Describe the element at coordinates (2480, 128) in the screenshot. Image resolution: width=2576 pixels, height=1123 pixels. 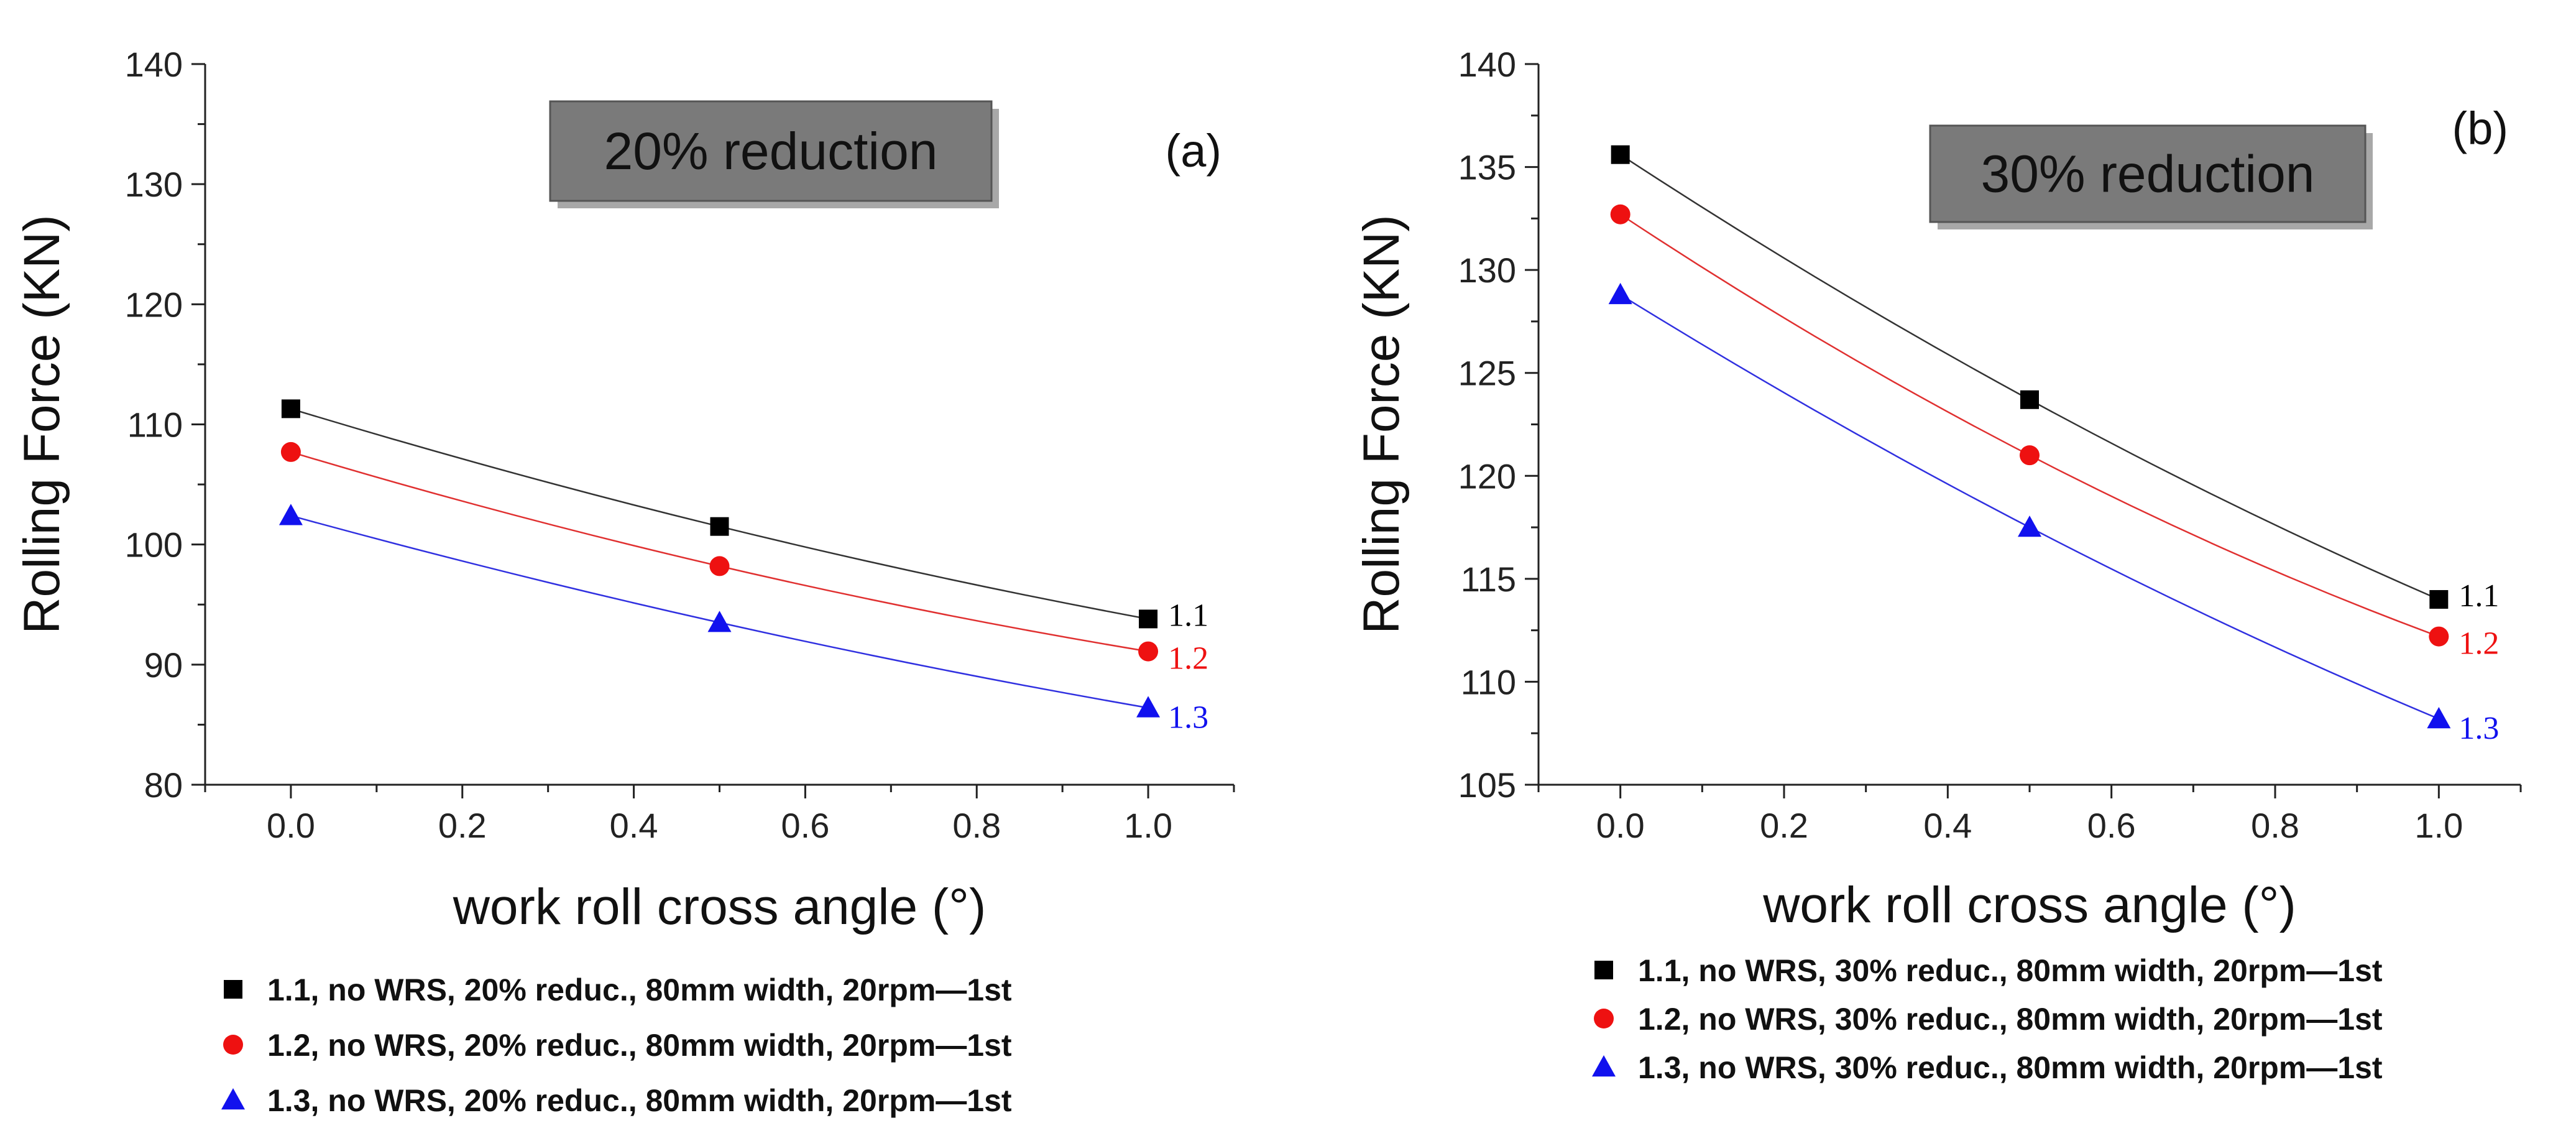
I see `panel-letter: (b)` at that location.